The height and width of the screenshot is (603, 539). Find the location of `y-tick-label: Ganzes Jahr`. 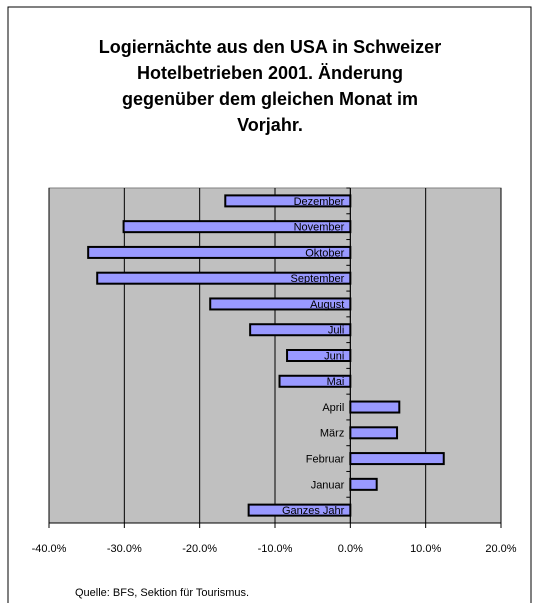

y-tick-label: Ganzes Jahr is located at coordinates (313, 511).